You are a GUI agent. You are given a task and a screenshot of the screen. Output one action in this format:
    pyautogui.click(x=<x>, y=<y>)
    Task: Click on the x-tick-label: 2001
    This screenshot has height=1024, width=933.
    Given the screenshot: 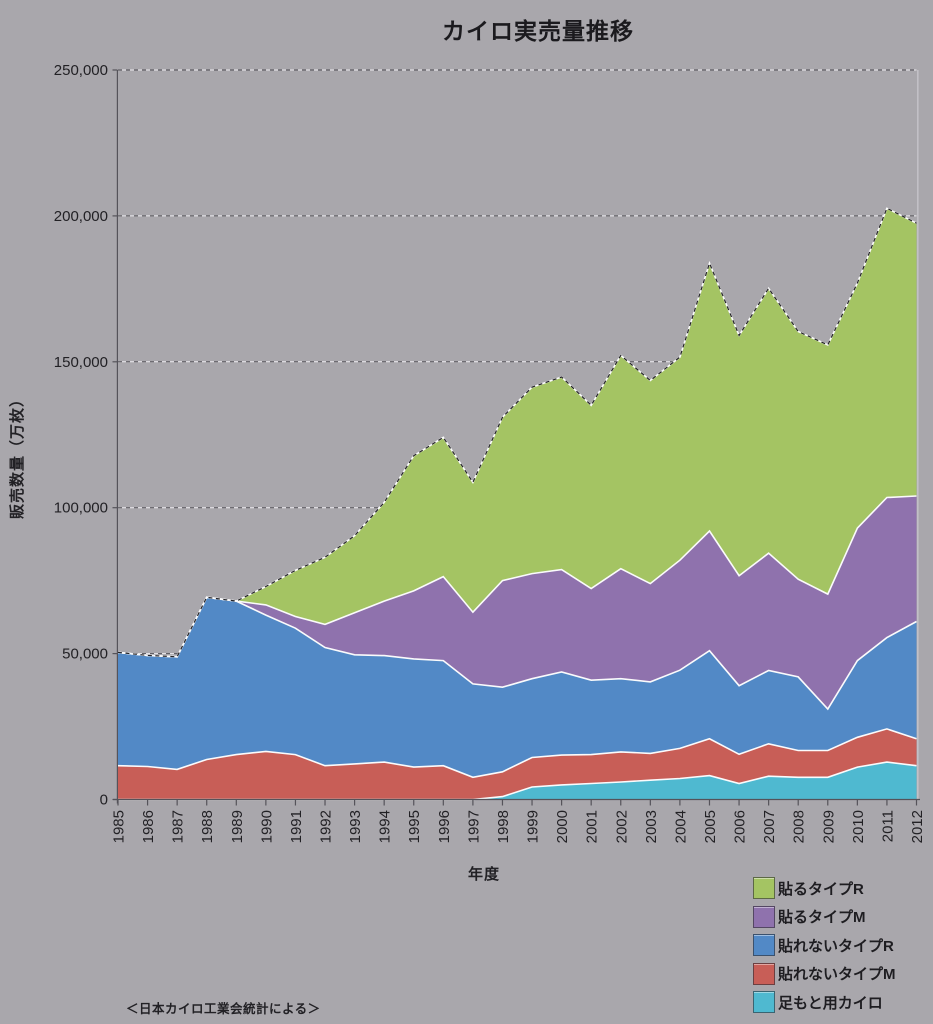 What is the action you would take?
    pyautogui.click(x=592, y=826)
    